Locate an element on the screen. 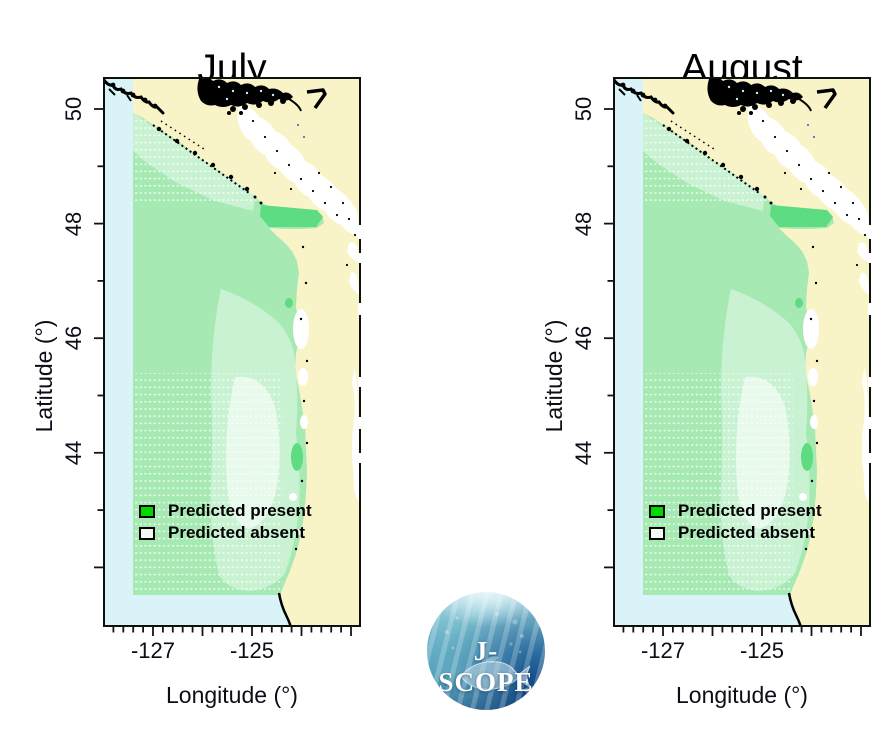 The image size is (895, 730). bubbles-icon is located at coordinates (484, 633).